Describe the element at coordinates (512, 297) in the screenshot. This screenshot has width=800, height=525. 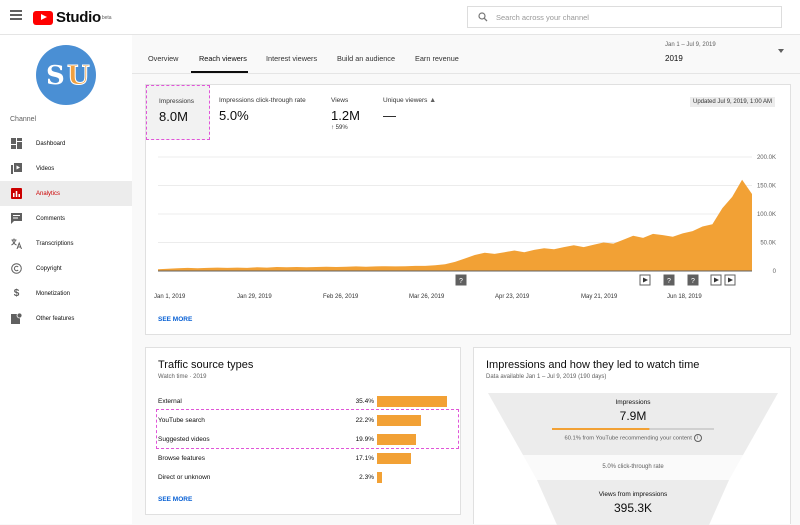
I see `x-tick-label: Apr 23, 2019` at that location.